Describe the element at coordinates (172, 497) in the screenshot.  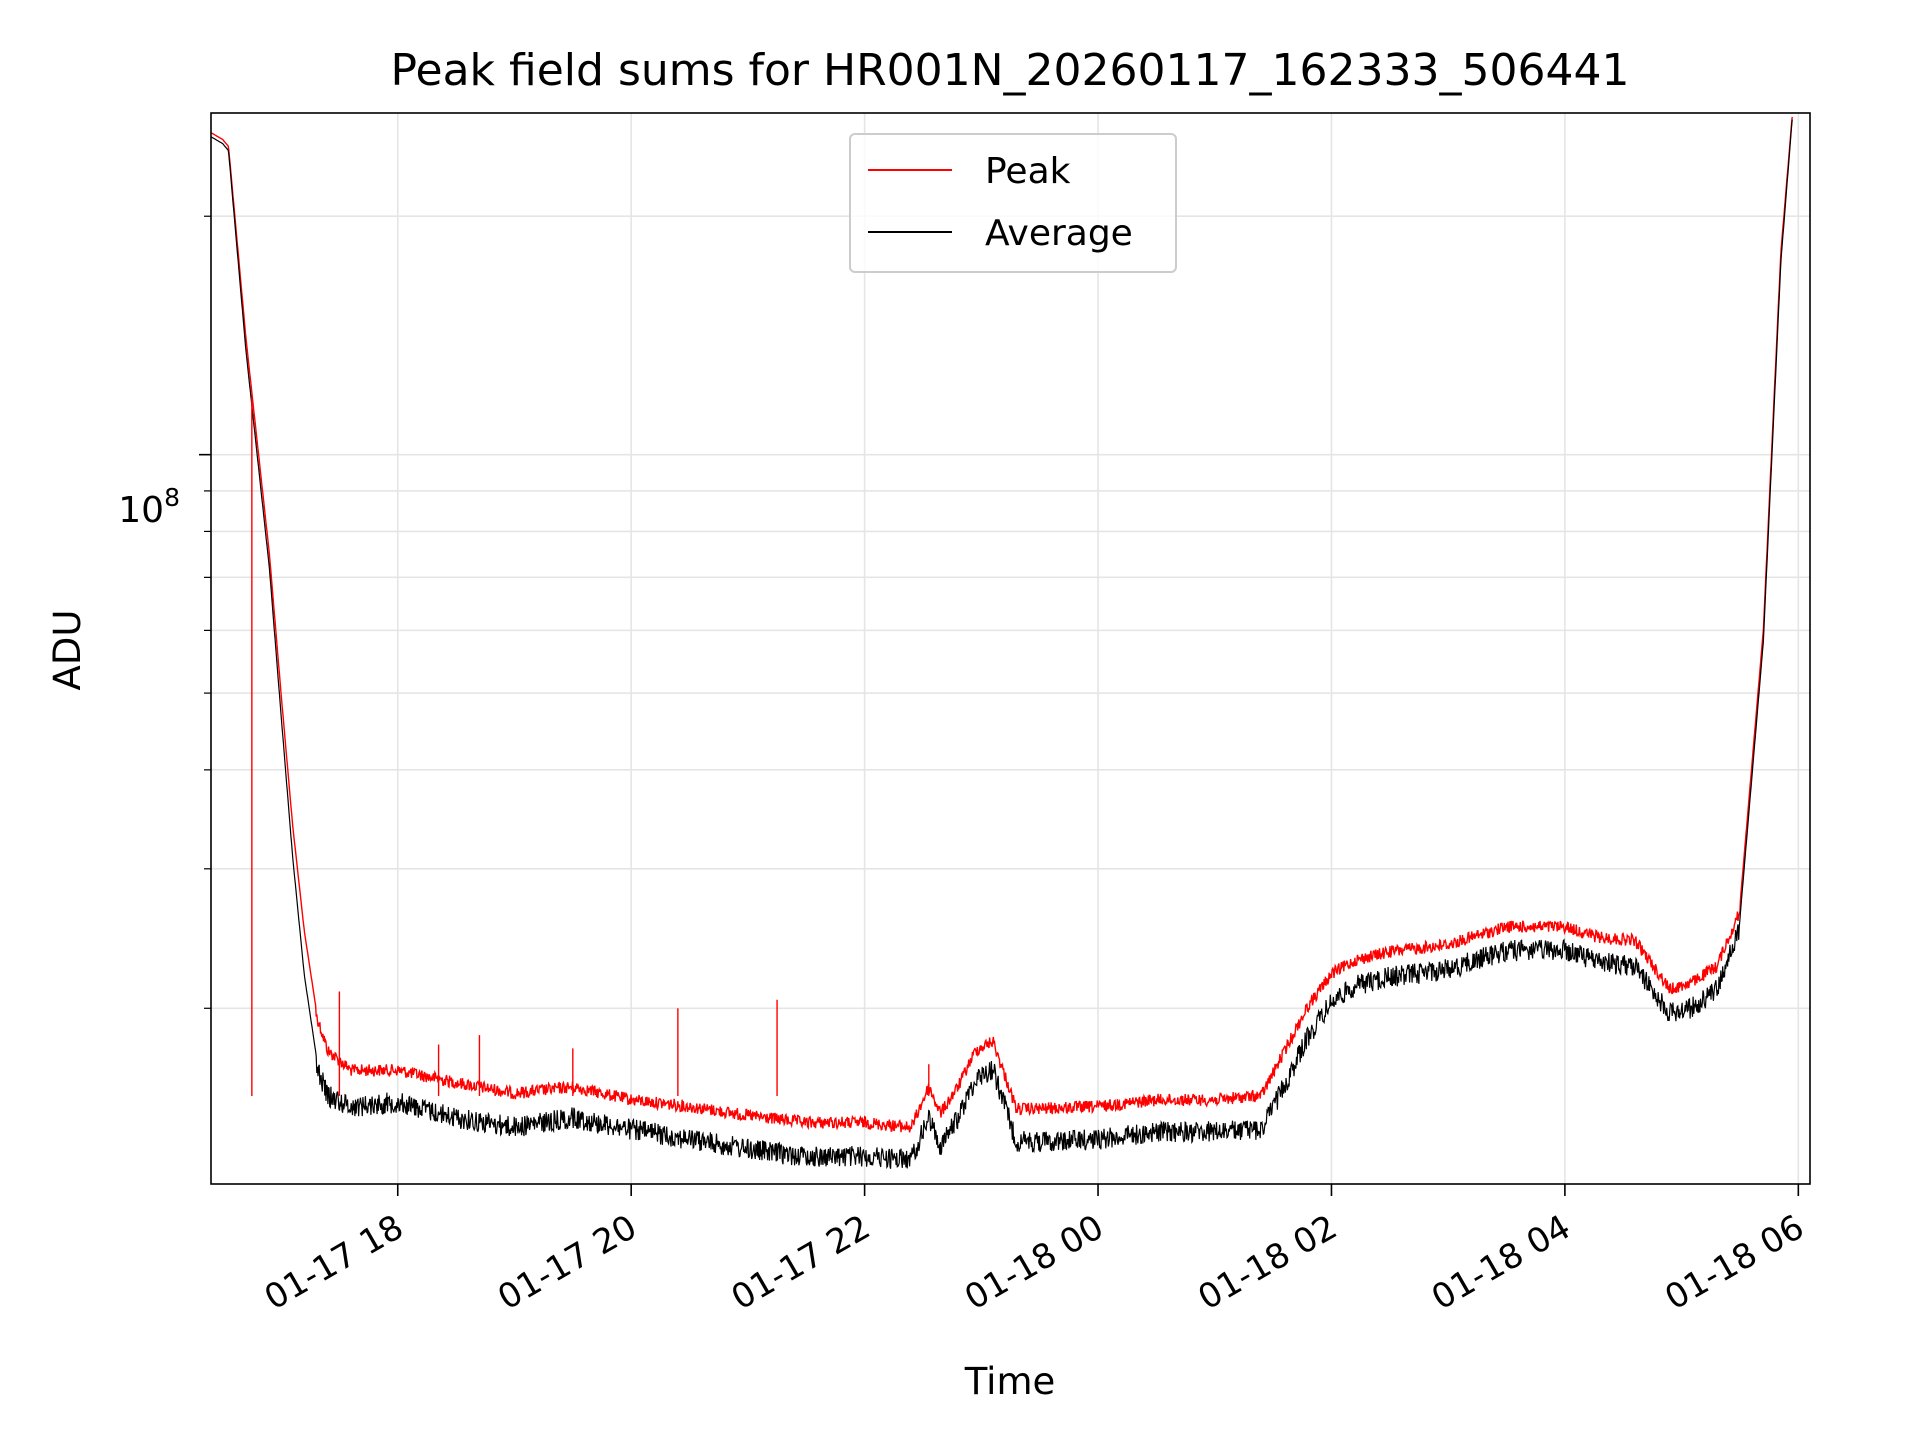
I see `y-tick-label-exponent: 8` at that location.